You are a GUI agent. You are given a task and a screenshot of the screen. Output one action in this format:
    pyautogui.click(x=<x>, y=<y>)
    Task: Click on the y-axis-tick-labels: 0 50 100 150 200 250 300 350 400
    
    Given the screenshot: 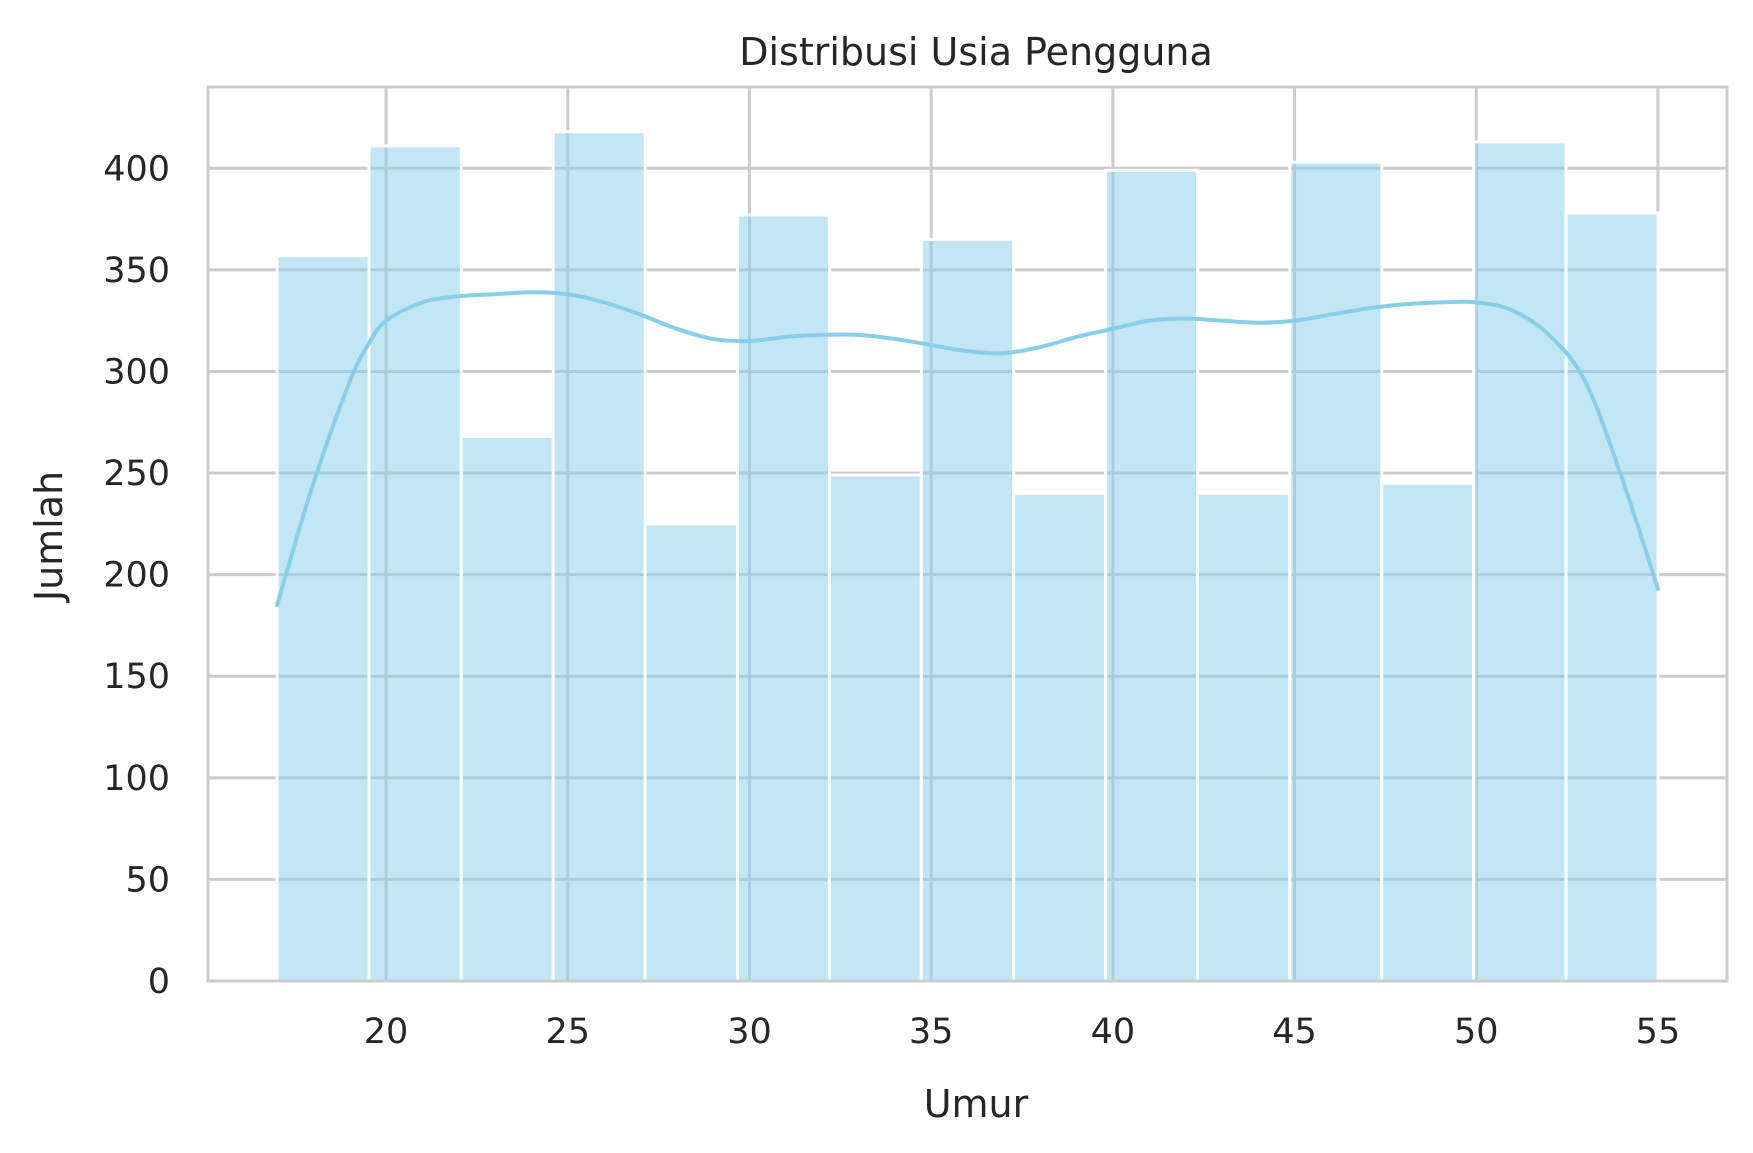 What is the action you would take?
    pyautogui.click(x=136, y=575)
    